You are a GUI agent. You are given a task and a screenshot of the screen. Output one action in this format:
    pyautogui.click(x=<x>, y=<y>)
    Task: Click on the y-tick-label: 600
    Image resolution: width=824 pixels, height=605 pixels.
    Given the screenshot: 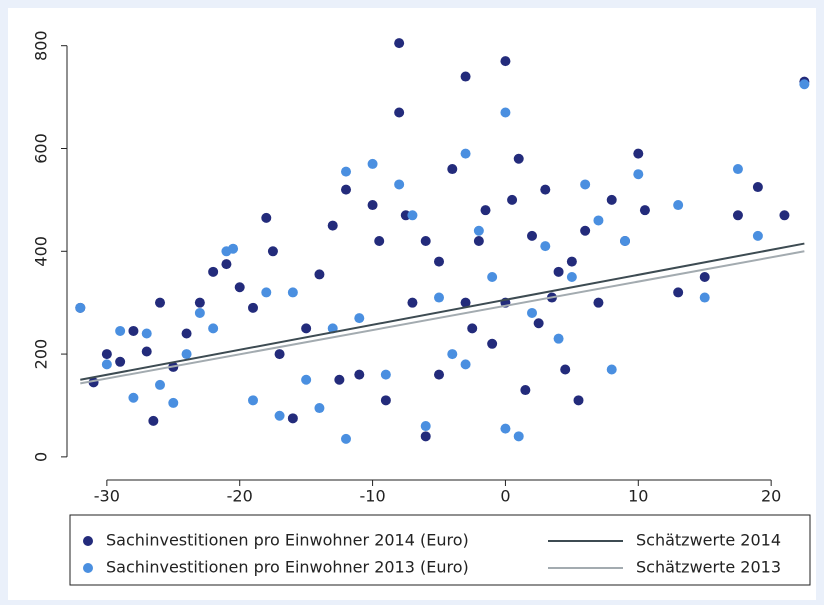 What is the action you would take?
    pyautogui.click(x=41, y=148)
    